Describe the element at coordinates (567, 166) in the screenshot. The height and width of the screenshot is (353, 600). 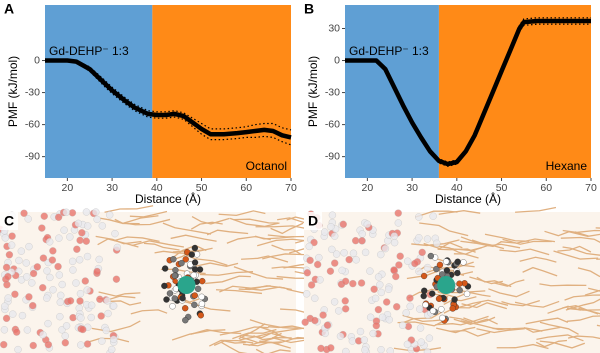
I see `region-label: Hexane` at that location.